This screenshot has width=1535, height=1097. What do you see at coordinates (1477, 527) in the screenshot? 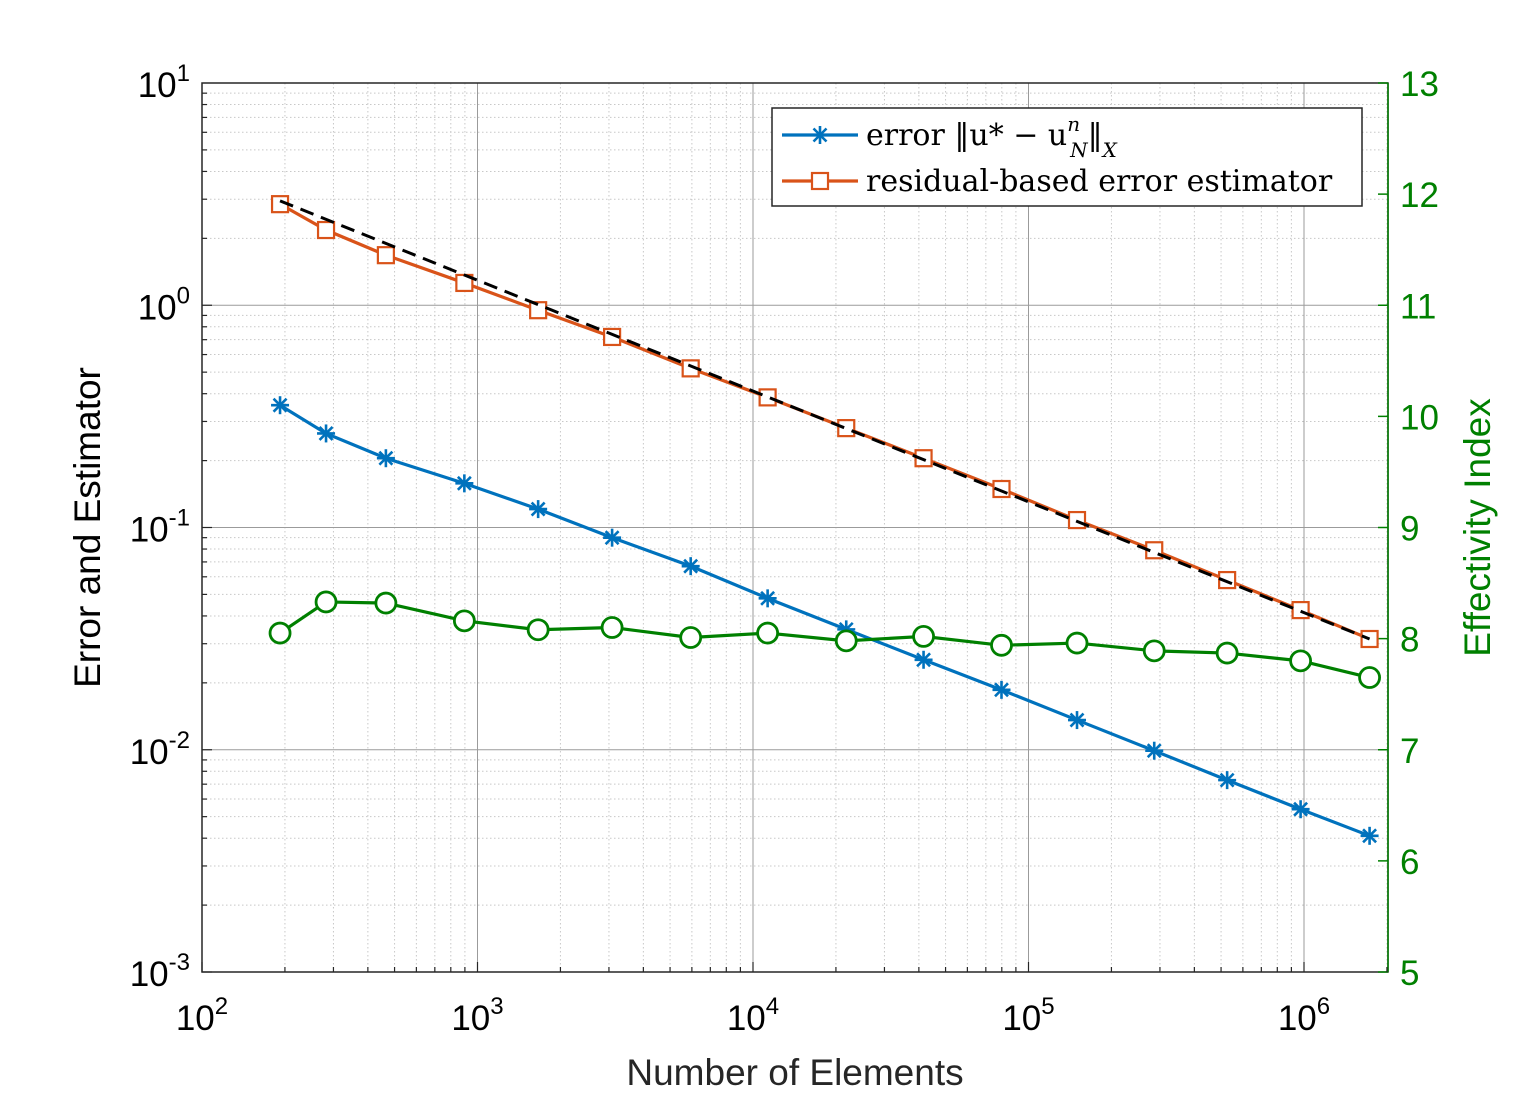
I see `y-axis-label-right: Effectivity Index` at bounding box center [1477, 527].